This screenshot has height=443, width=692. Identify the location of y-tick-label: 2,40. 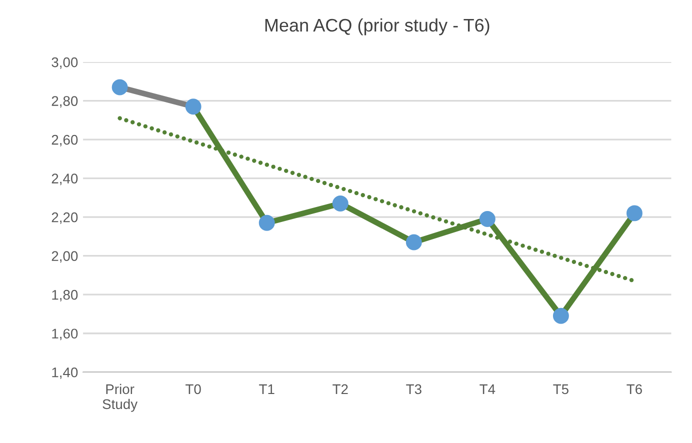
(65, 180).